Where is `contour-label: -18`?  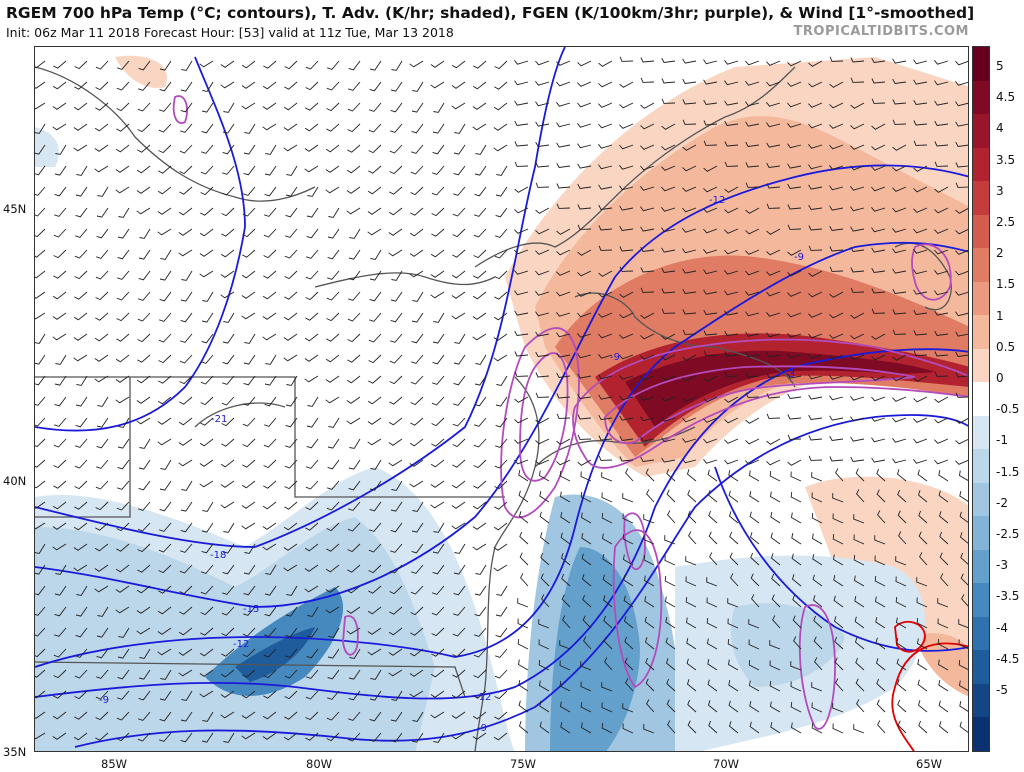
contour-label: -18 is located at coordinates (218, 555).